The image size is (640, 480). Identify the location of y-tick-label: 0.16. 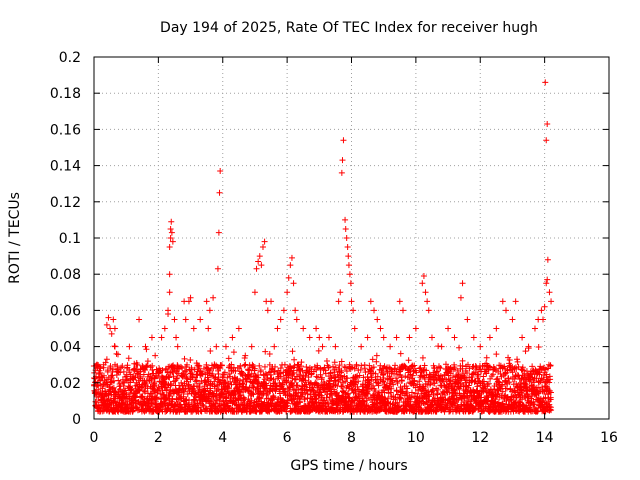
(65, 130).